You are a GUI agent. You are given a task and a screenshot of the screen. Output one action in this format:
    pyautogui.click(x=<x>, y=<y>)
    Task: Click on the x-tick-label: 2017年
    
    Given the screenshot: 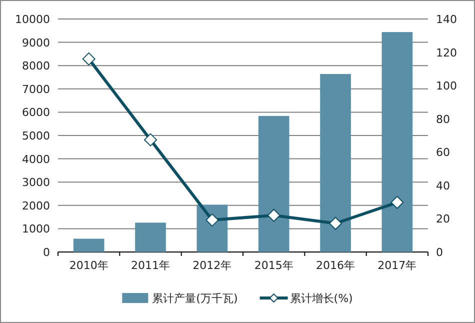 What is the action you would take?
    pyautogui.click(x=397, y=265)
    